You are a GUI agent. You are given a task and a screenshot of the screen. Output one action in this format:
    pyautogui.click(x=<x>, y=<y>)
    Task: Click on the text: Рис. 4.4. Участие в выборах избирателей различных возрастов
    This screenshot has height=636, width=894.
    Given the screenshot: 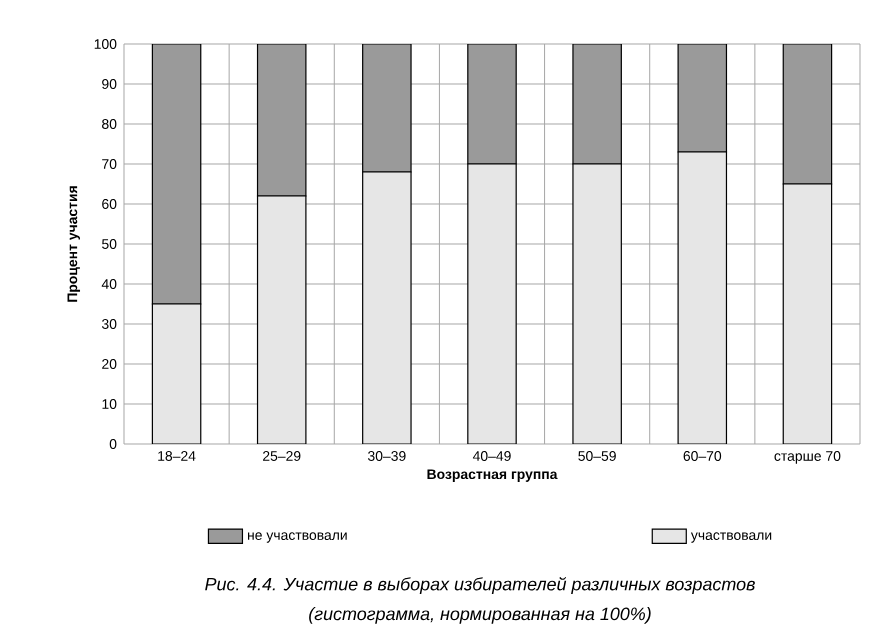 What is the action you would take?
    pyautogui.click(x=480, y=586)
    